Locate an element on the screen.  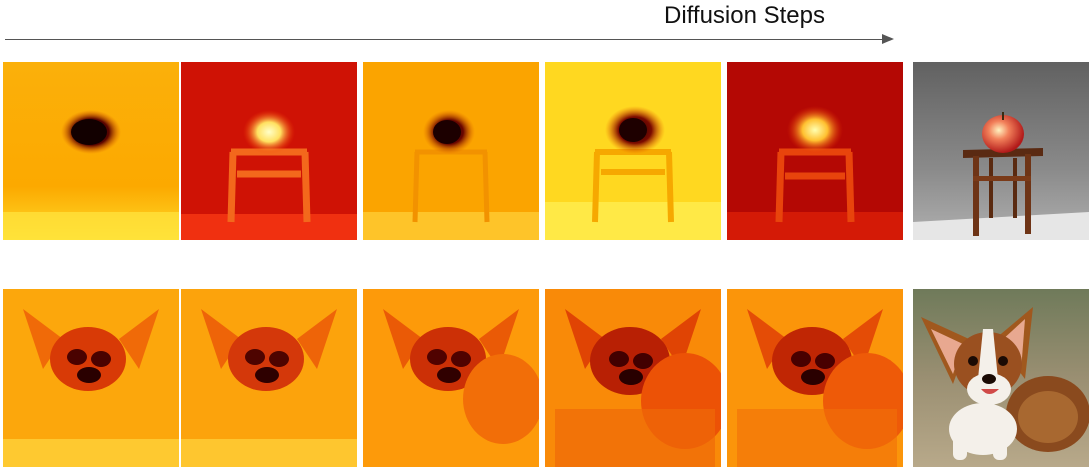
arrow-head-icon is located at coordinates (888, 39).